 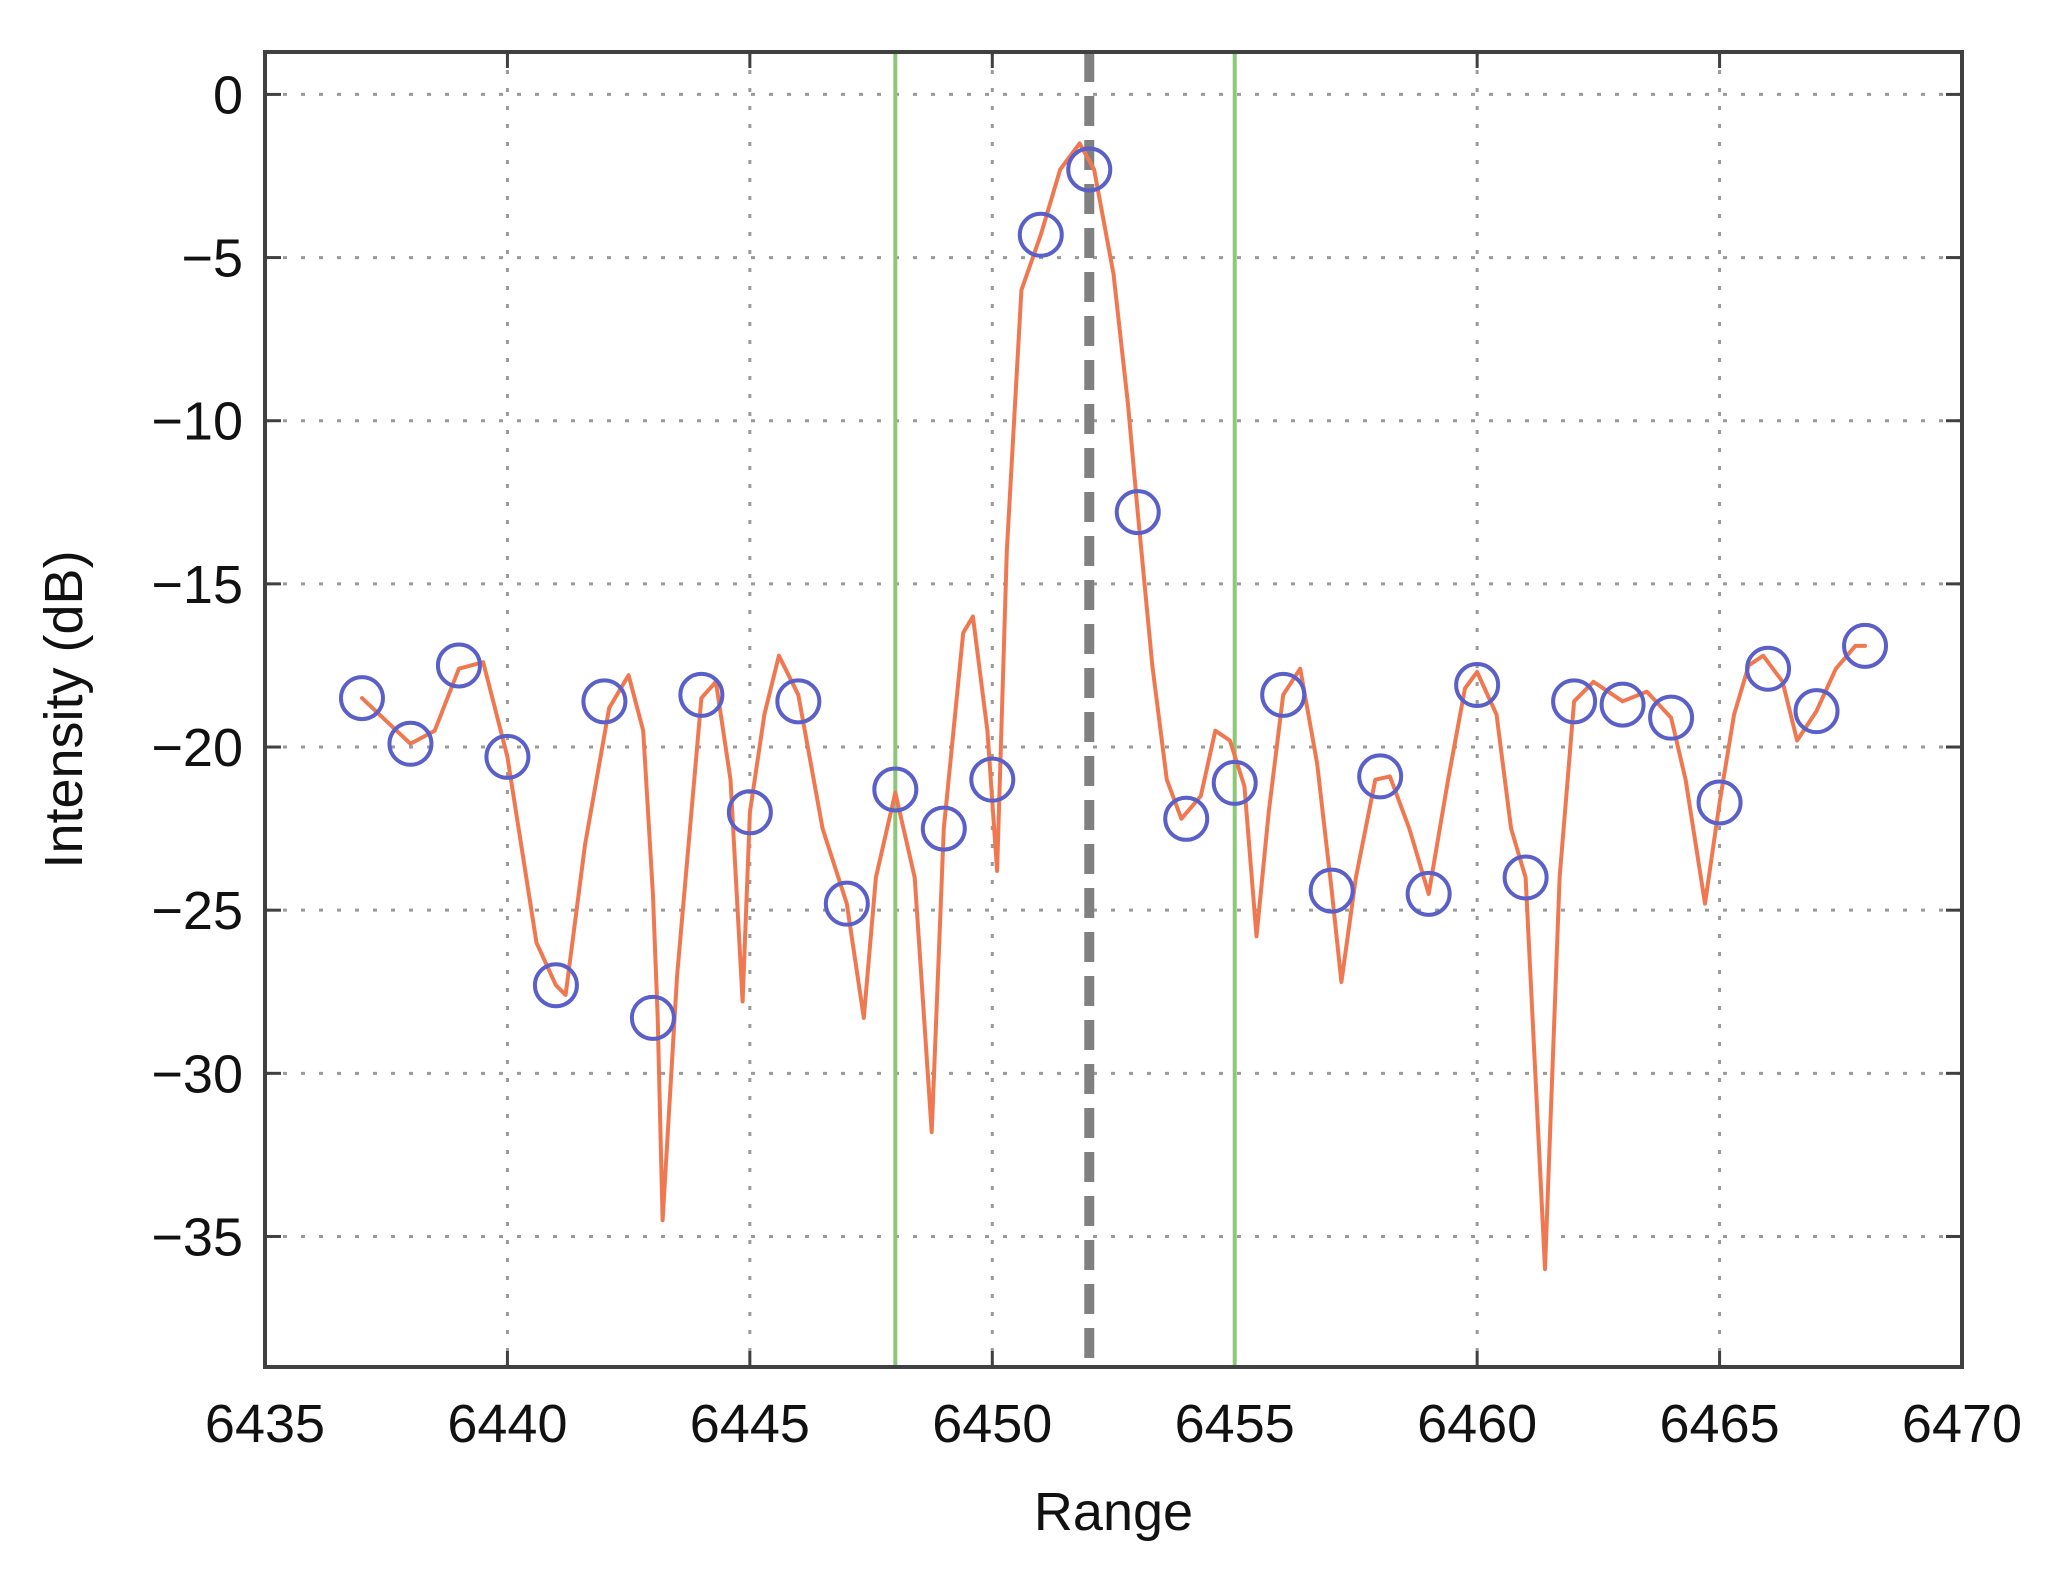 I want to click on y-tick-label: −15, so click(x=197, y=585).